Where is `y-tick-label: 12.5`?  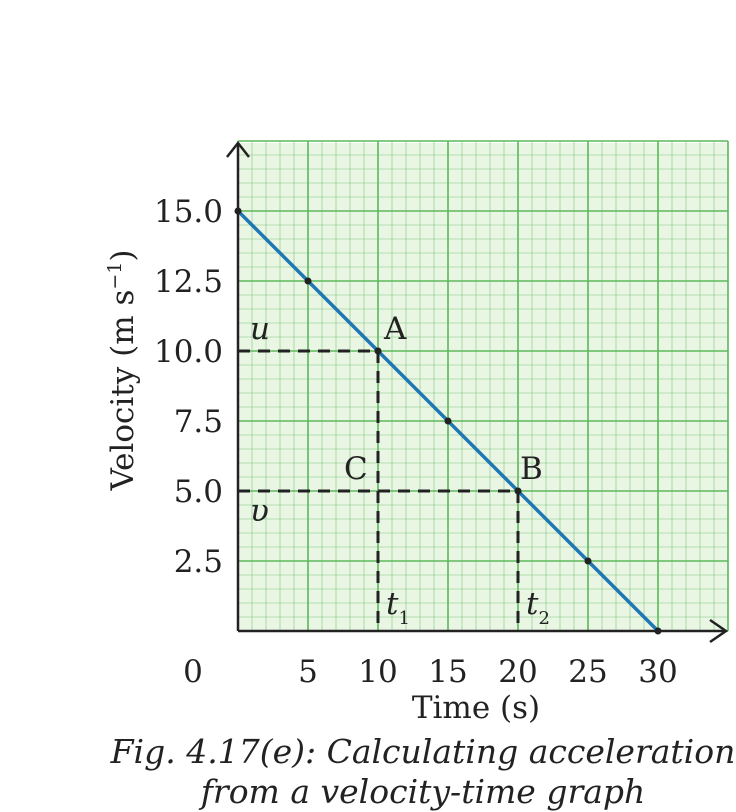 y-tick-label: 12.5 is located at coordinates (188, 282).